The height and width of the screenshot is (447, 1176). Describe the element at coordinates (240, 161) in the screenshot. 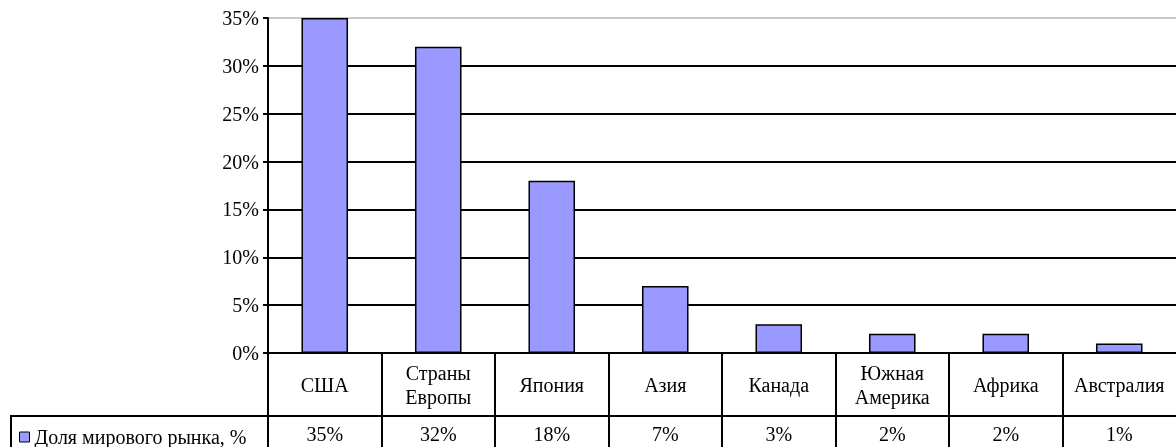

I see `y-tick-label: 20%` at that location.